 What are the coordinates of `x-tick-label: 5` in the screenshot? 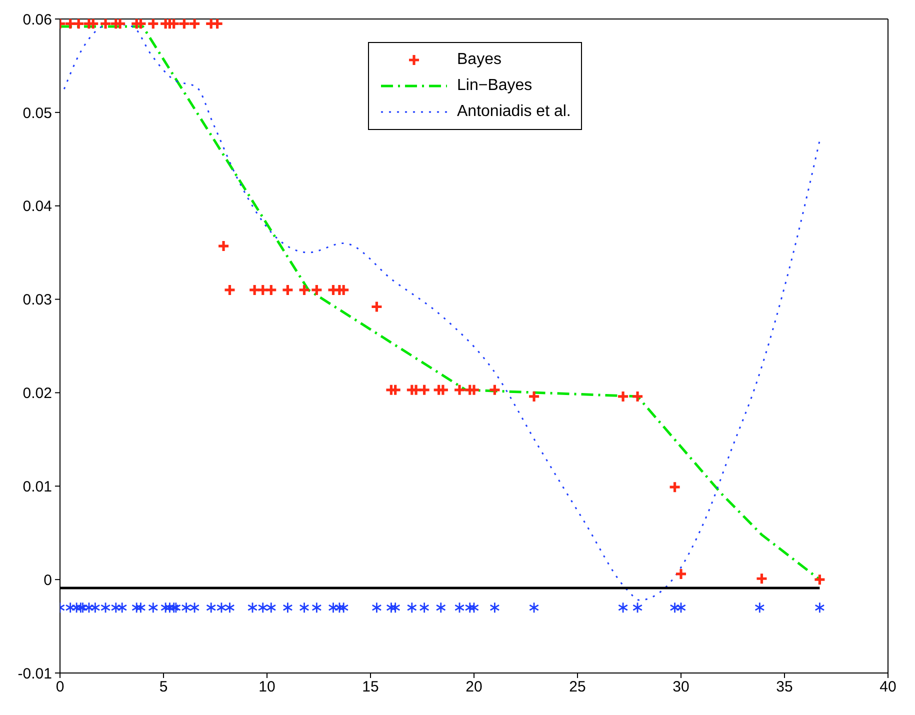 It's located at (163, 687).